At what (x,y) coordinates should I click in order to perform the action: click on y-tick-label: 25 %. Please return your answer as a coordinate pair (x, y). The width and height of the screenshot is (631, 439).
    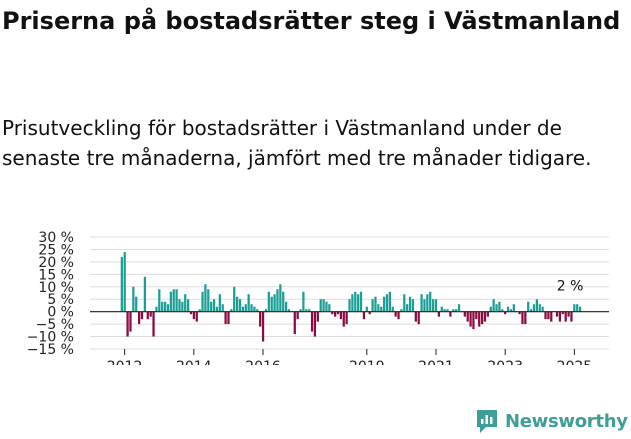
    Looking at the image, I should click on (56, 250).